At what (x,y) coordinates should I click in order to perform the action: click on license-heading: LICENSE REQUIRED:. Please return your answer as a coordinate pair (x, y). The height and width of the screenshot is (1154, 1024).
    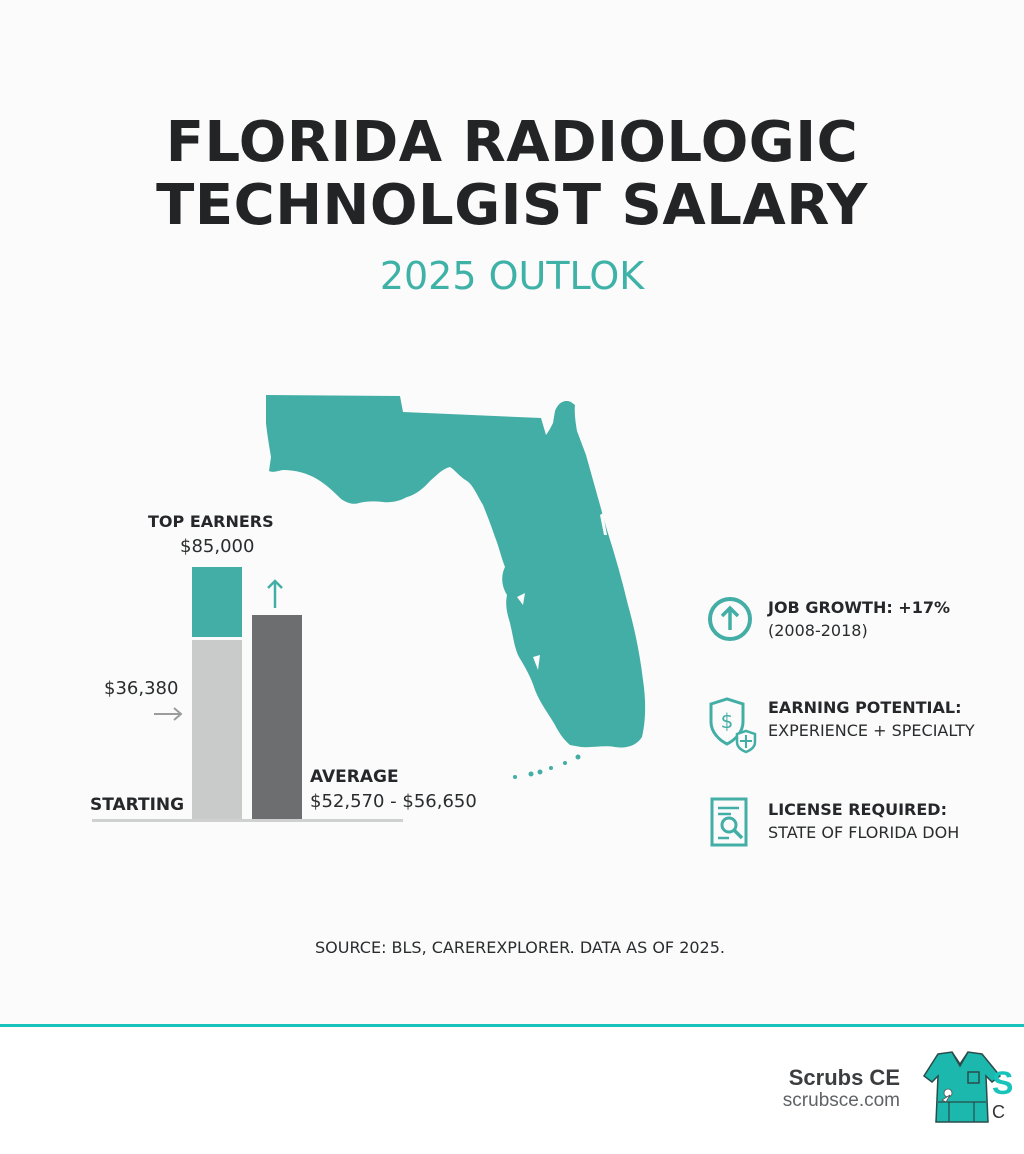
    Looking at the image, I should click on (857, 809).